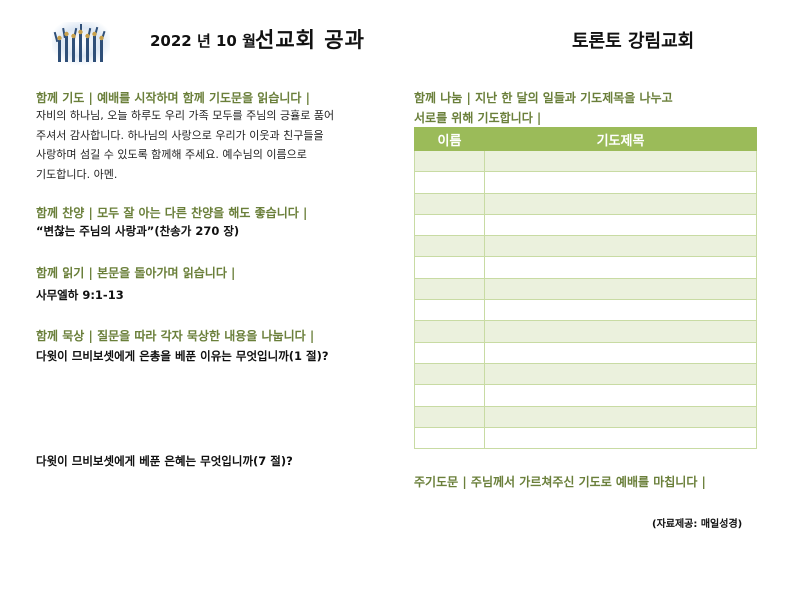  I want to click on meditation-question-2: 다윗이 므비보셋에게 베푼 은혜는 무엇입니까(7 절)?, so click(164, 461).